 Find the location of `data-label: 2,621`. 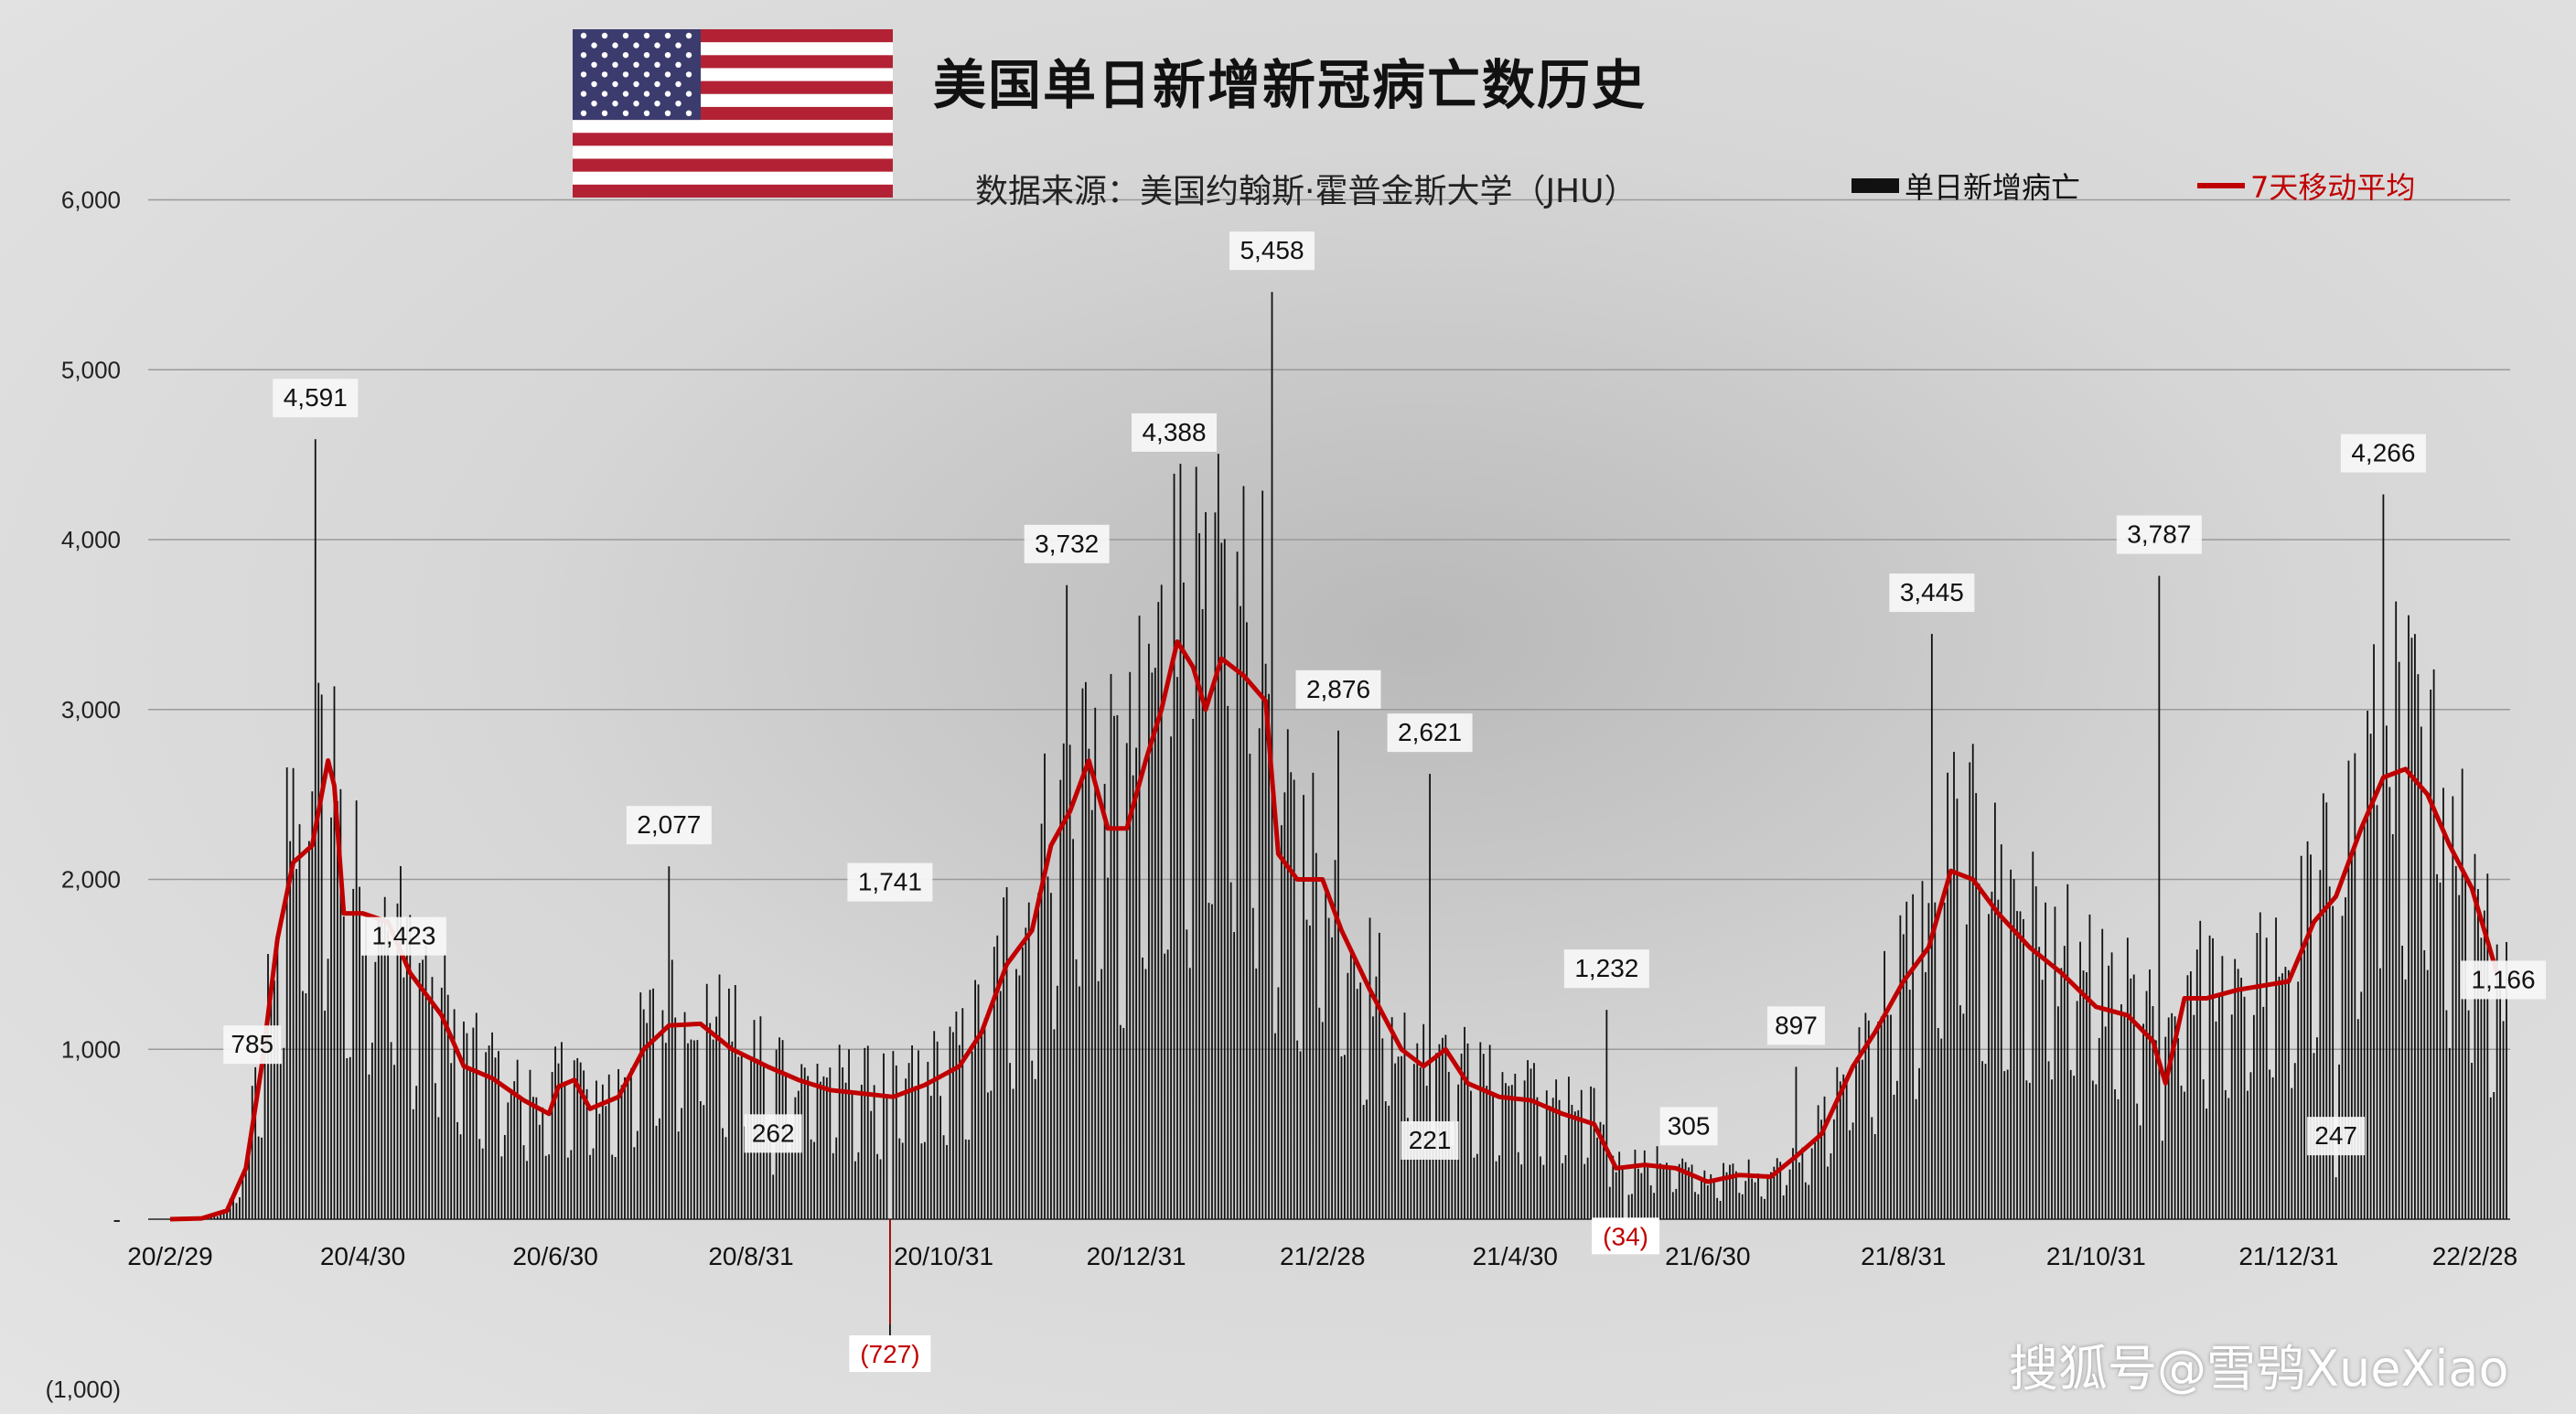

data-label: 2,621 is located at coordinates (1430, 732).